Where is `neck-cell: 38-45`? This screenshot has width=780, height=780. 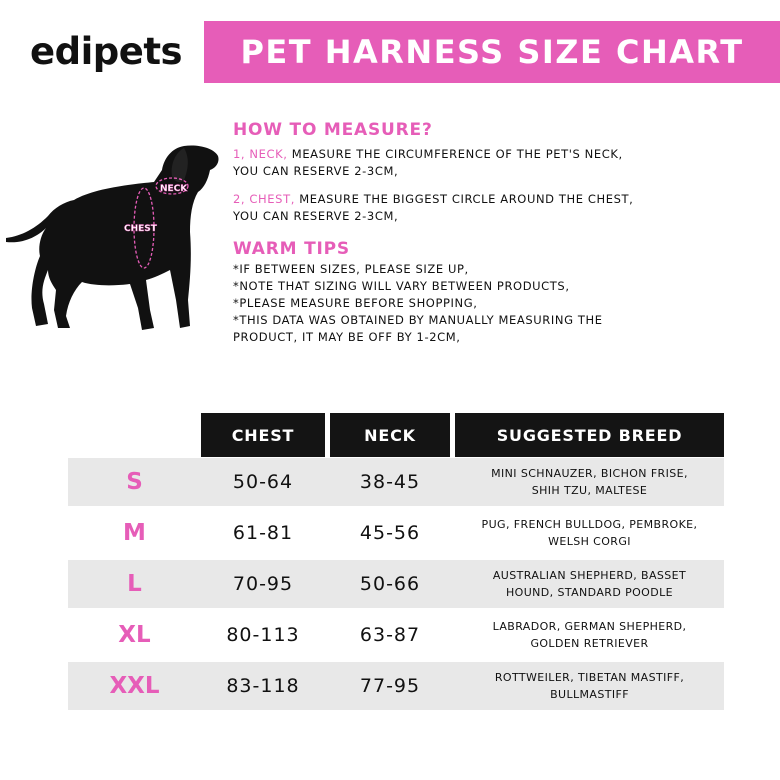
neck-cell: 38-45 is located at coordinates (390, 482).